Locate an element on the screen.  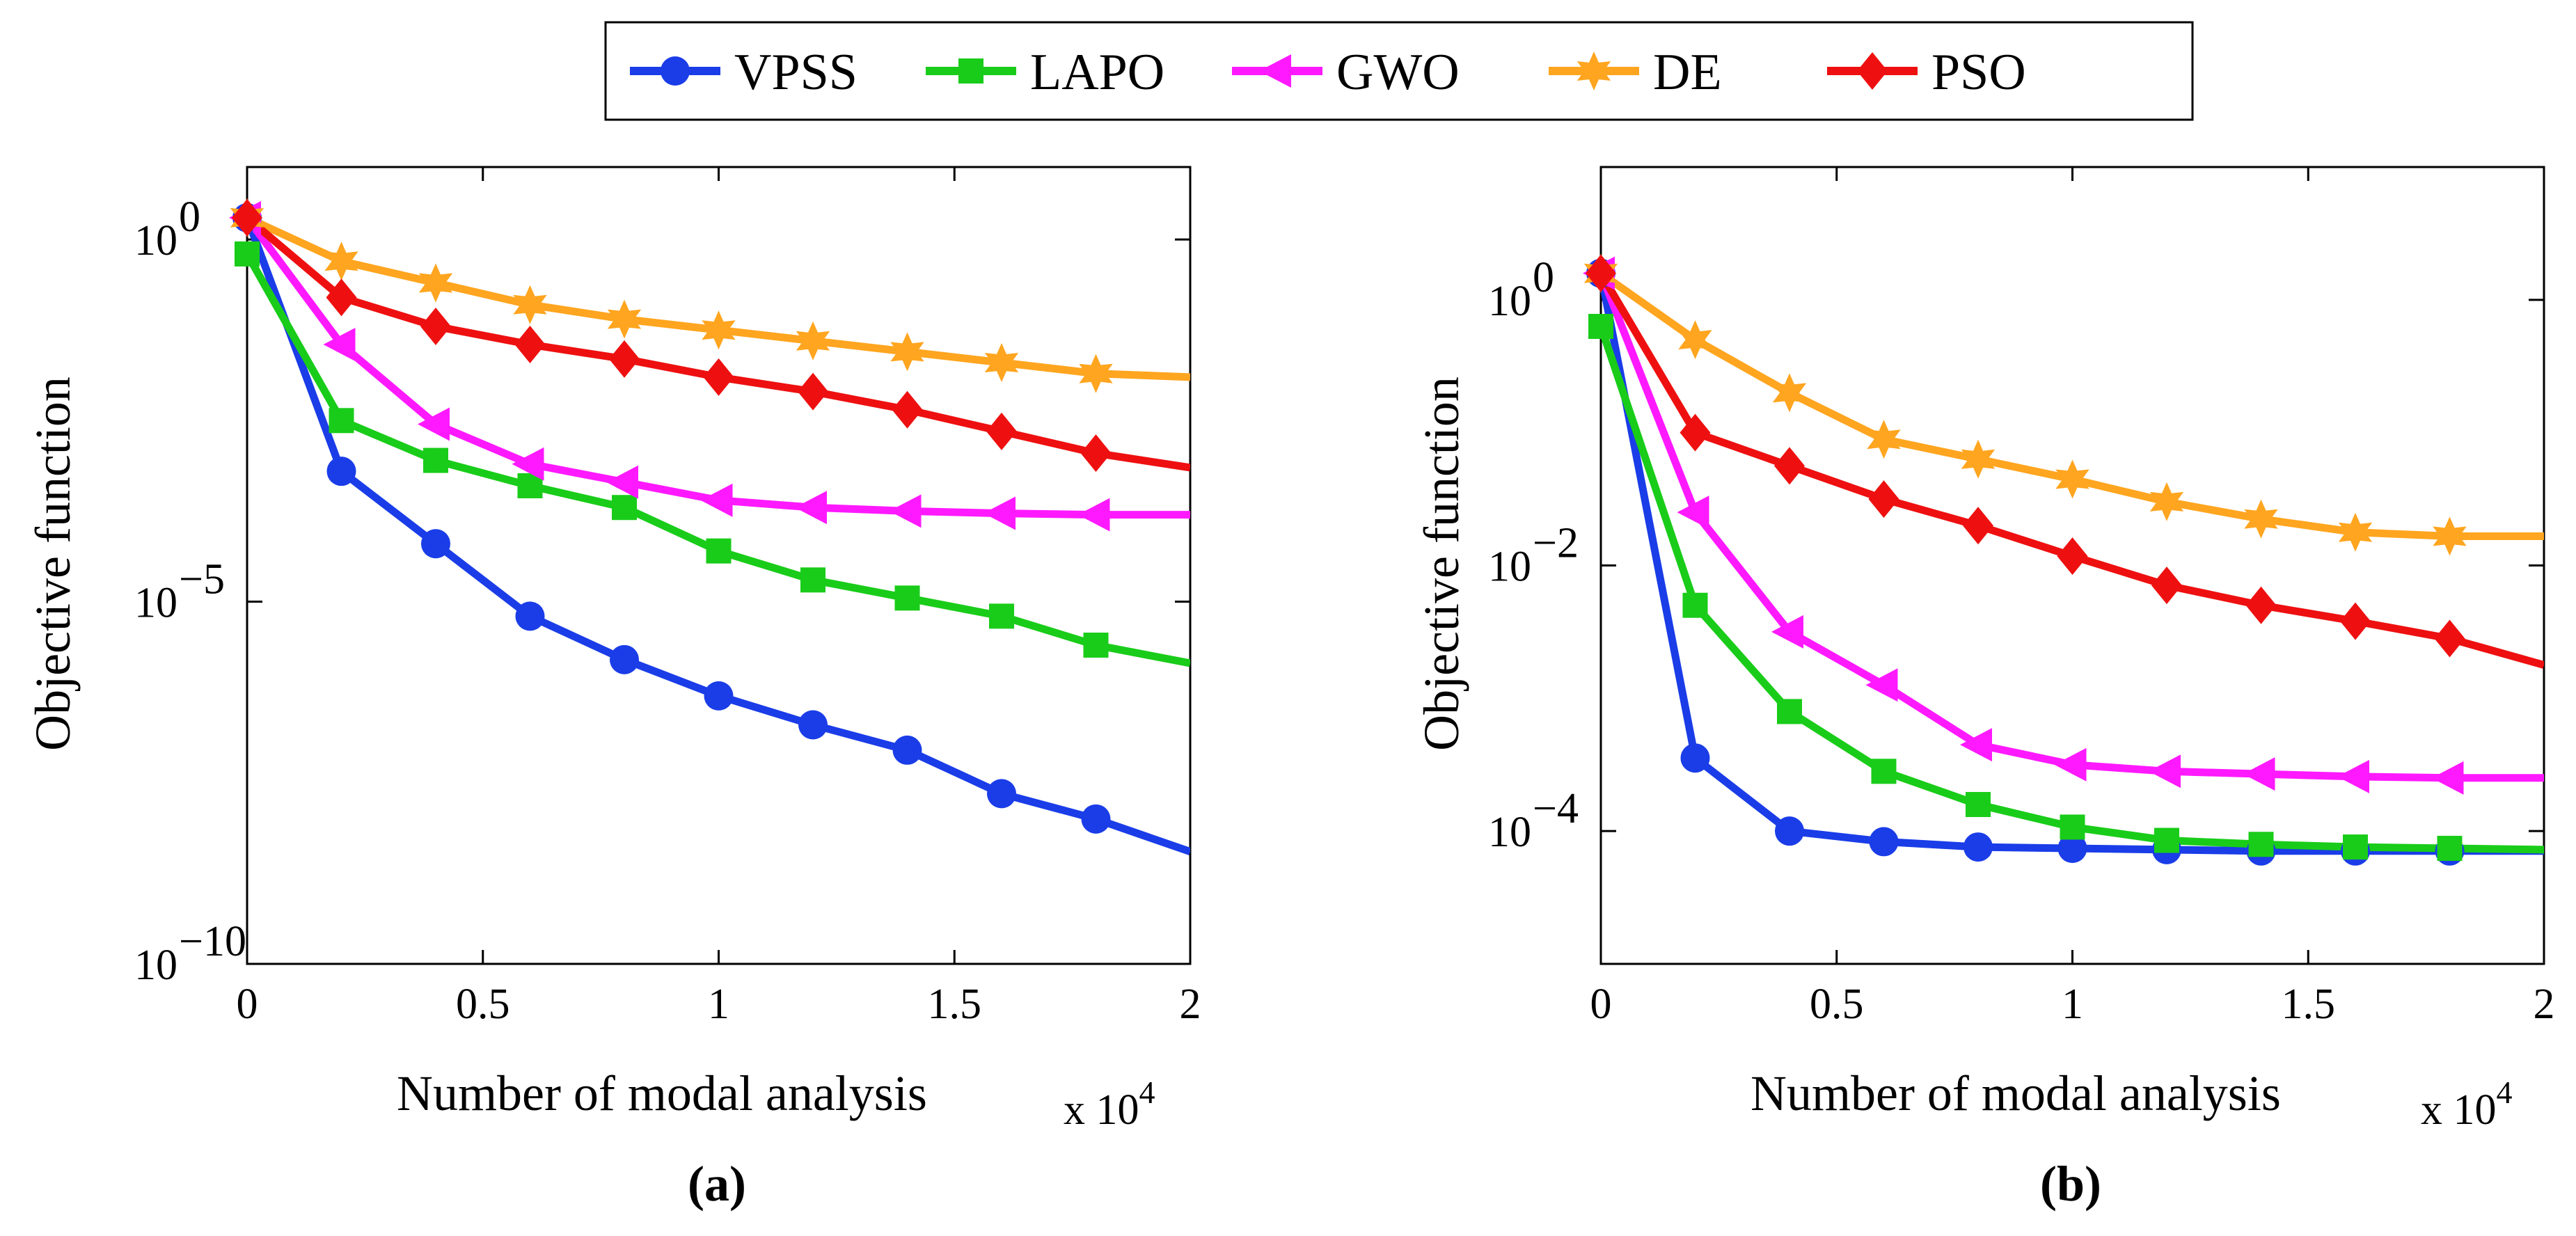
panel-a-line-de is located at coordinates (718, 297).